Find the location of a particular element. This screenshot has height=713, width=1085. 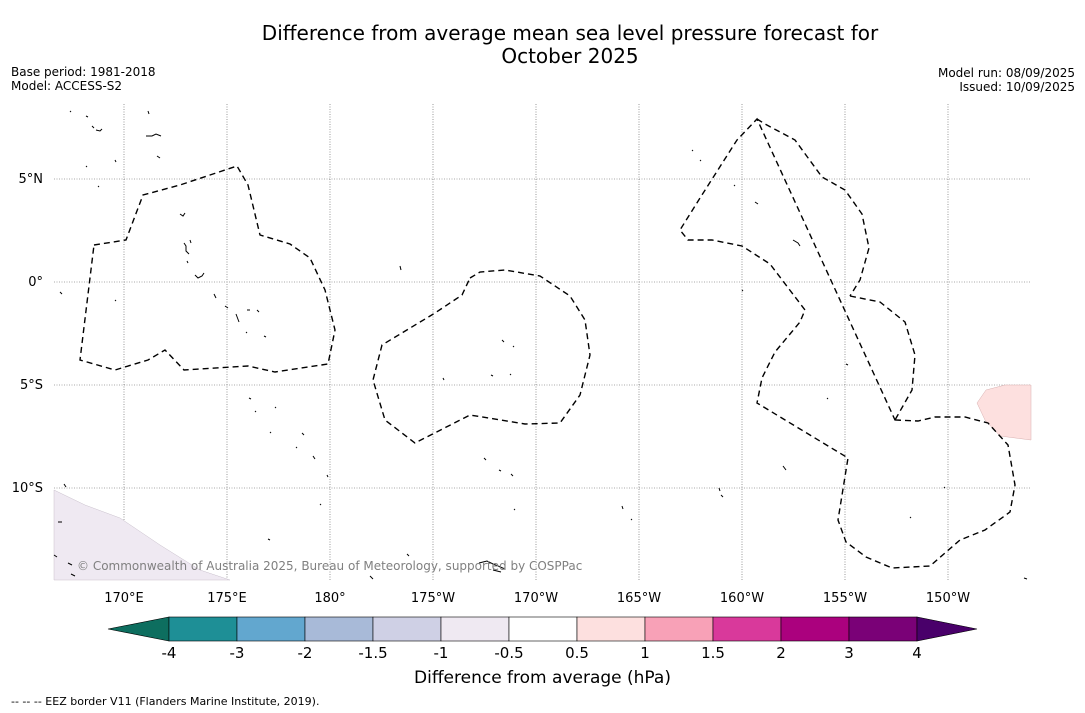

base-period: Base period: 1981-2018 is located at coordinates (83, 72).